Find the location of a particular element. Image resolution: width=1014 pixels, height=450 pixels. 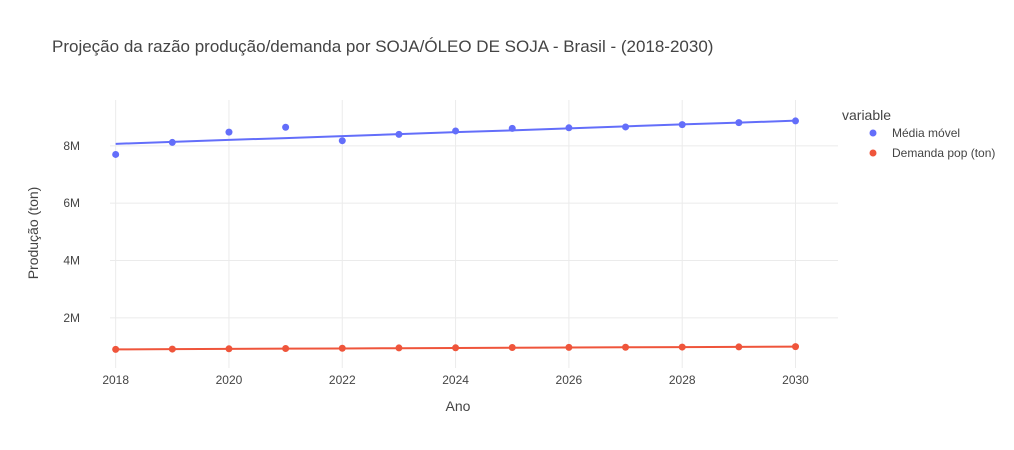

legend-title: variable is located at coordinates (866, 115).